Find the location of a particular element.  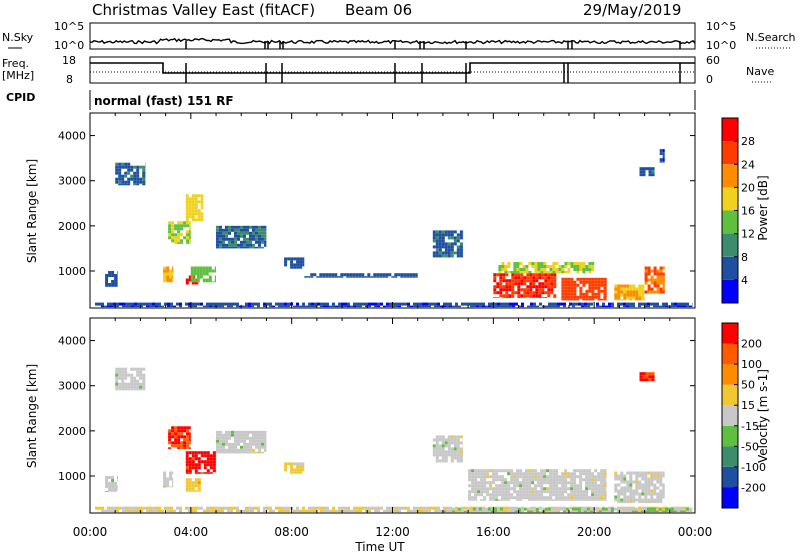

power-region is located at coordinates (546, 268).